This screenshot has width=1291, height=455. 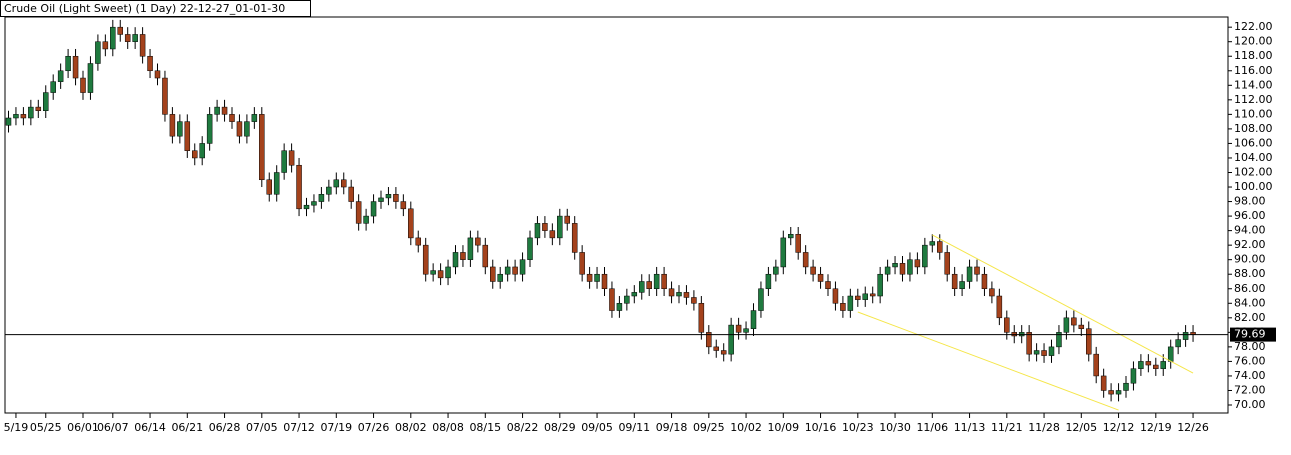 What do you see at coordinates (1253, 186) in the screenshot?
I see `y-tick-label: 100.00` at bounding box center [1253, 186].